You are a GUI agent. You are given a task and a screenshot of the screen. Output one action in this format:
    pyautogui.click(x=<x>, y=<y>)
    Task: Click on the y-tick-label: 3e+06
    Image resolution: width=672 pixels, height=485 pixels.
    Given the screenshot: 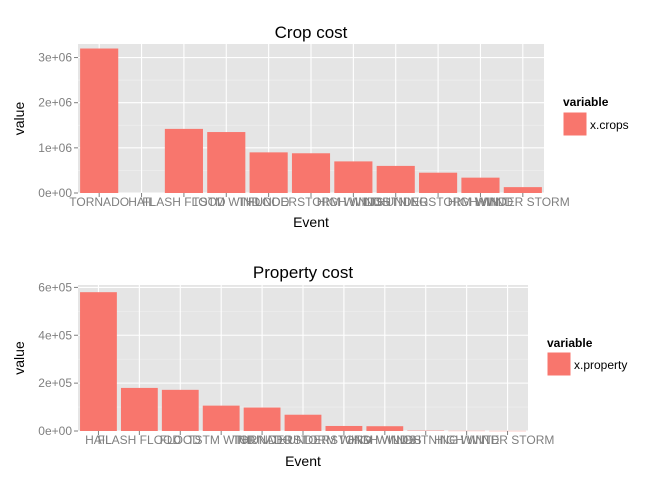 What is the action you would take?
    pyautogui.click(x=55, y=58)
    